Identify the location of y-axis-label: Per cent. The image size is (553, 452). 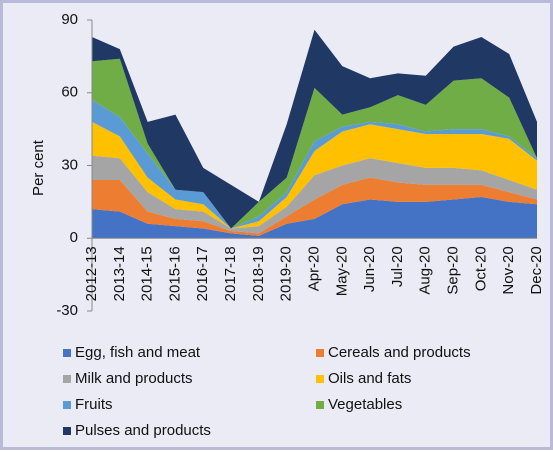
(38, 167).